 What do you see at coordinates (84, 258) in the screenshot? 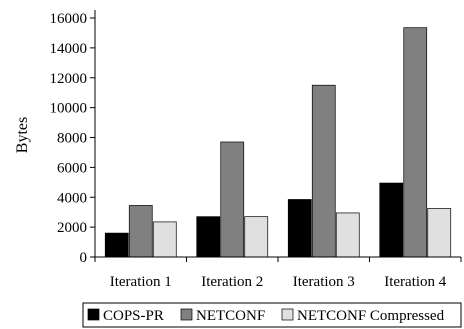
I see `y-tick-label: 0` at bounding box center [84, 258].